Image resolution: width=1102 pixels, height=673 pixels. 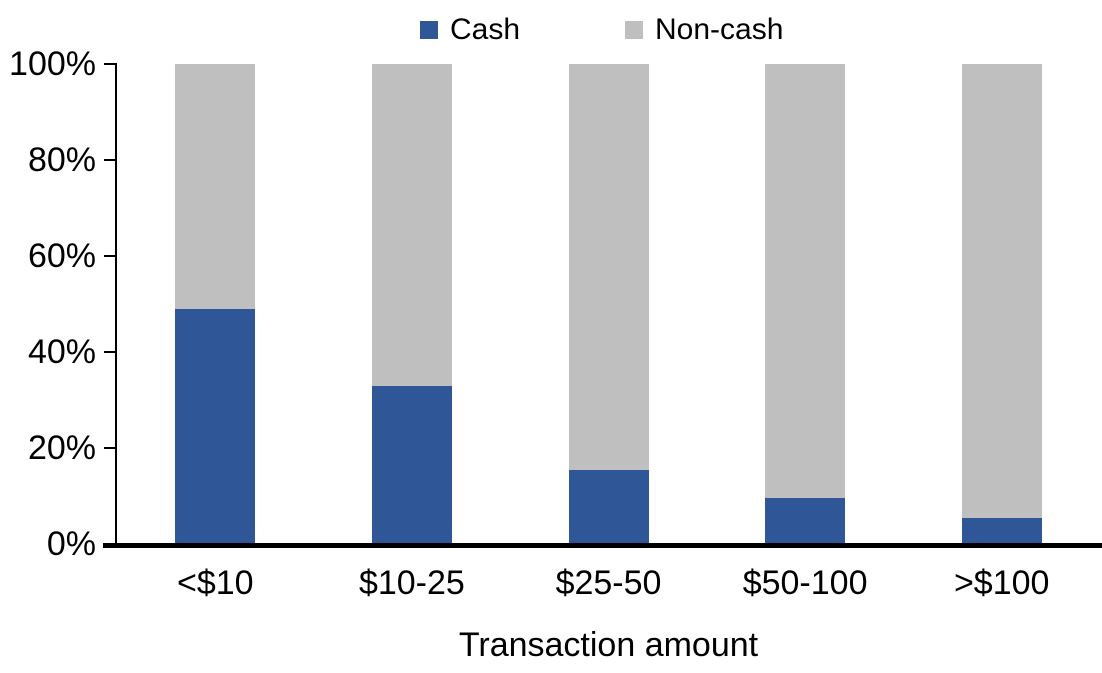 I want to click on legend-label-noncash: Non-cash, so click(x=719, y=29).